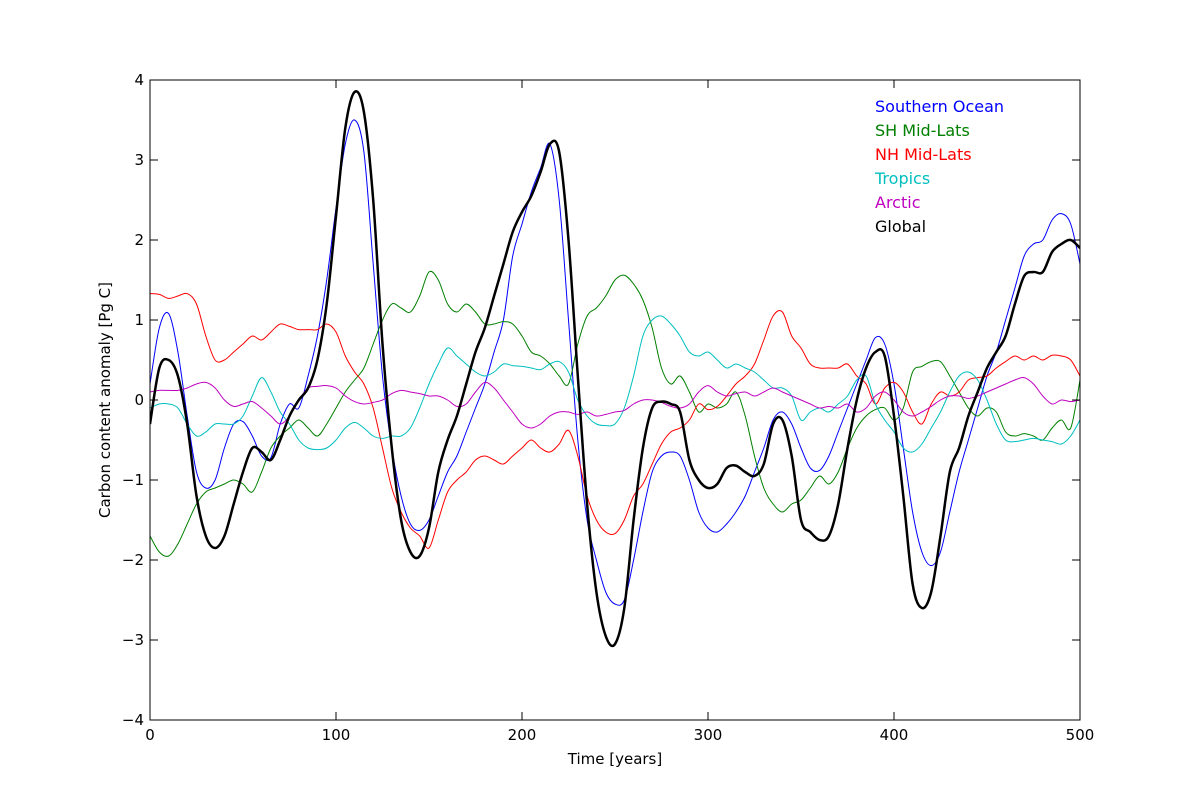  What do you see at coordinates (133, 720) in the screenshot?
I see `y-tick-label: −4` at bounding box center [133, 720].